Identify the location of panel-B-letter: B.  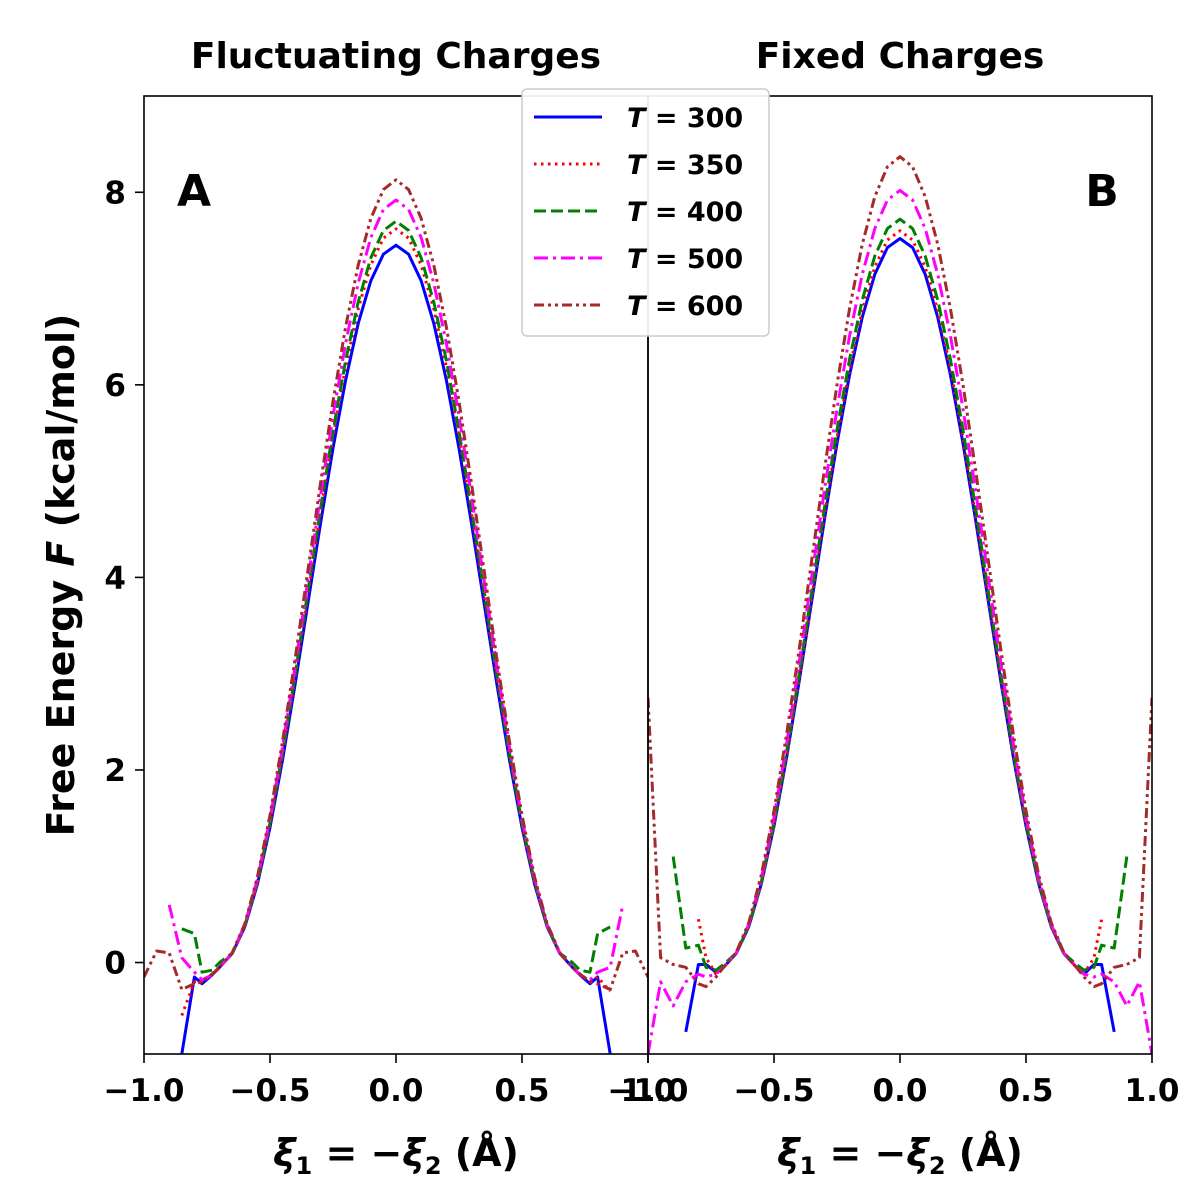
(1102, 191).